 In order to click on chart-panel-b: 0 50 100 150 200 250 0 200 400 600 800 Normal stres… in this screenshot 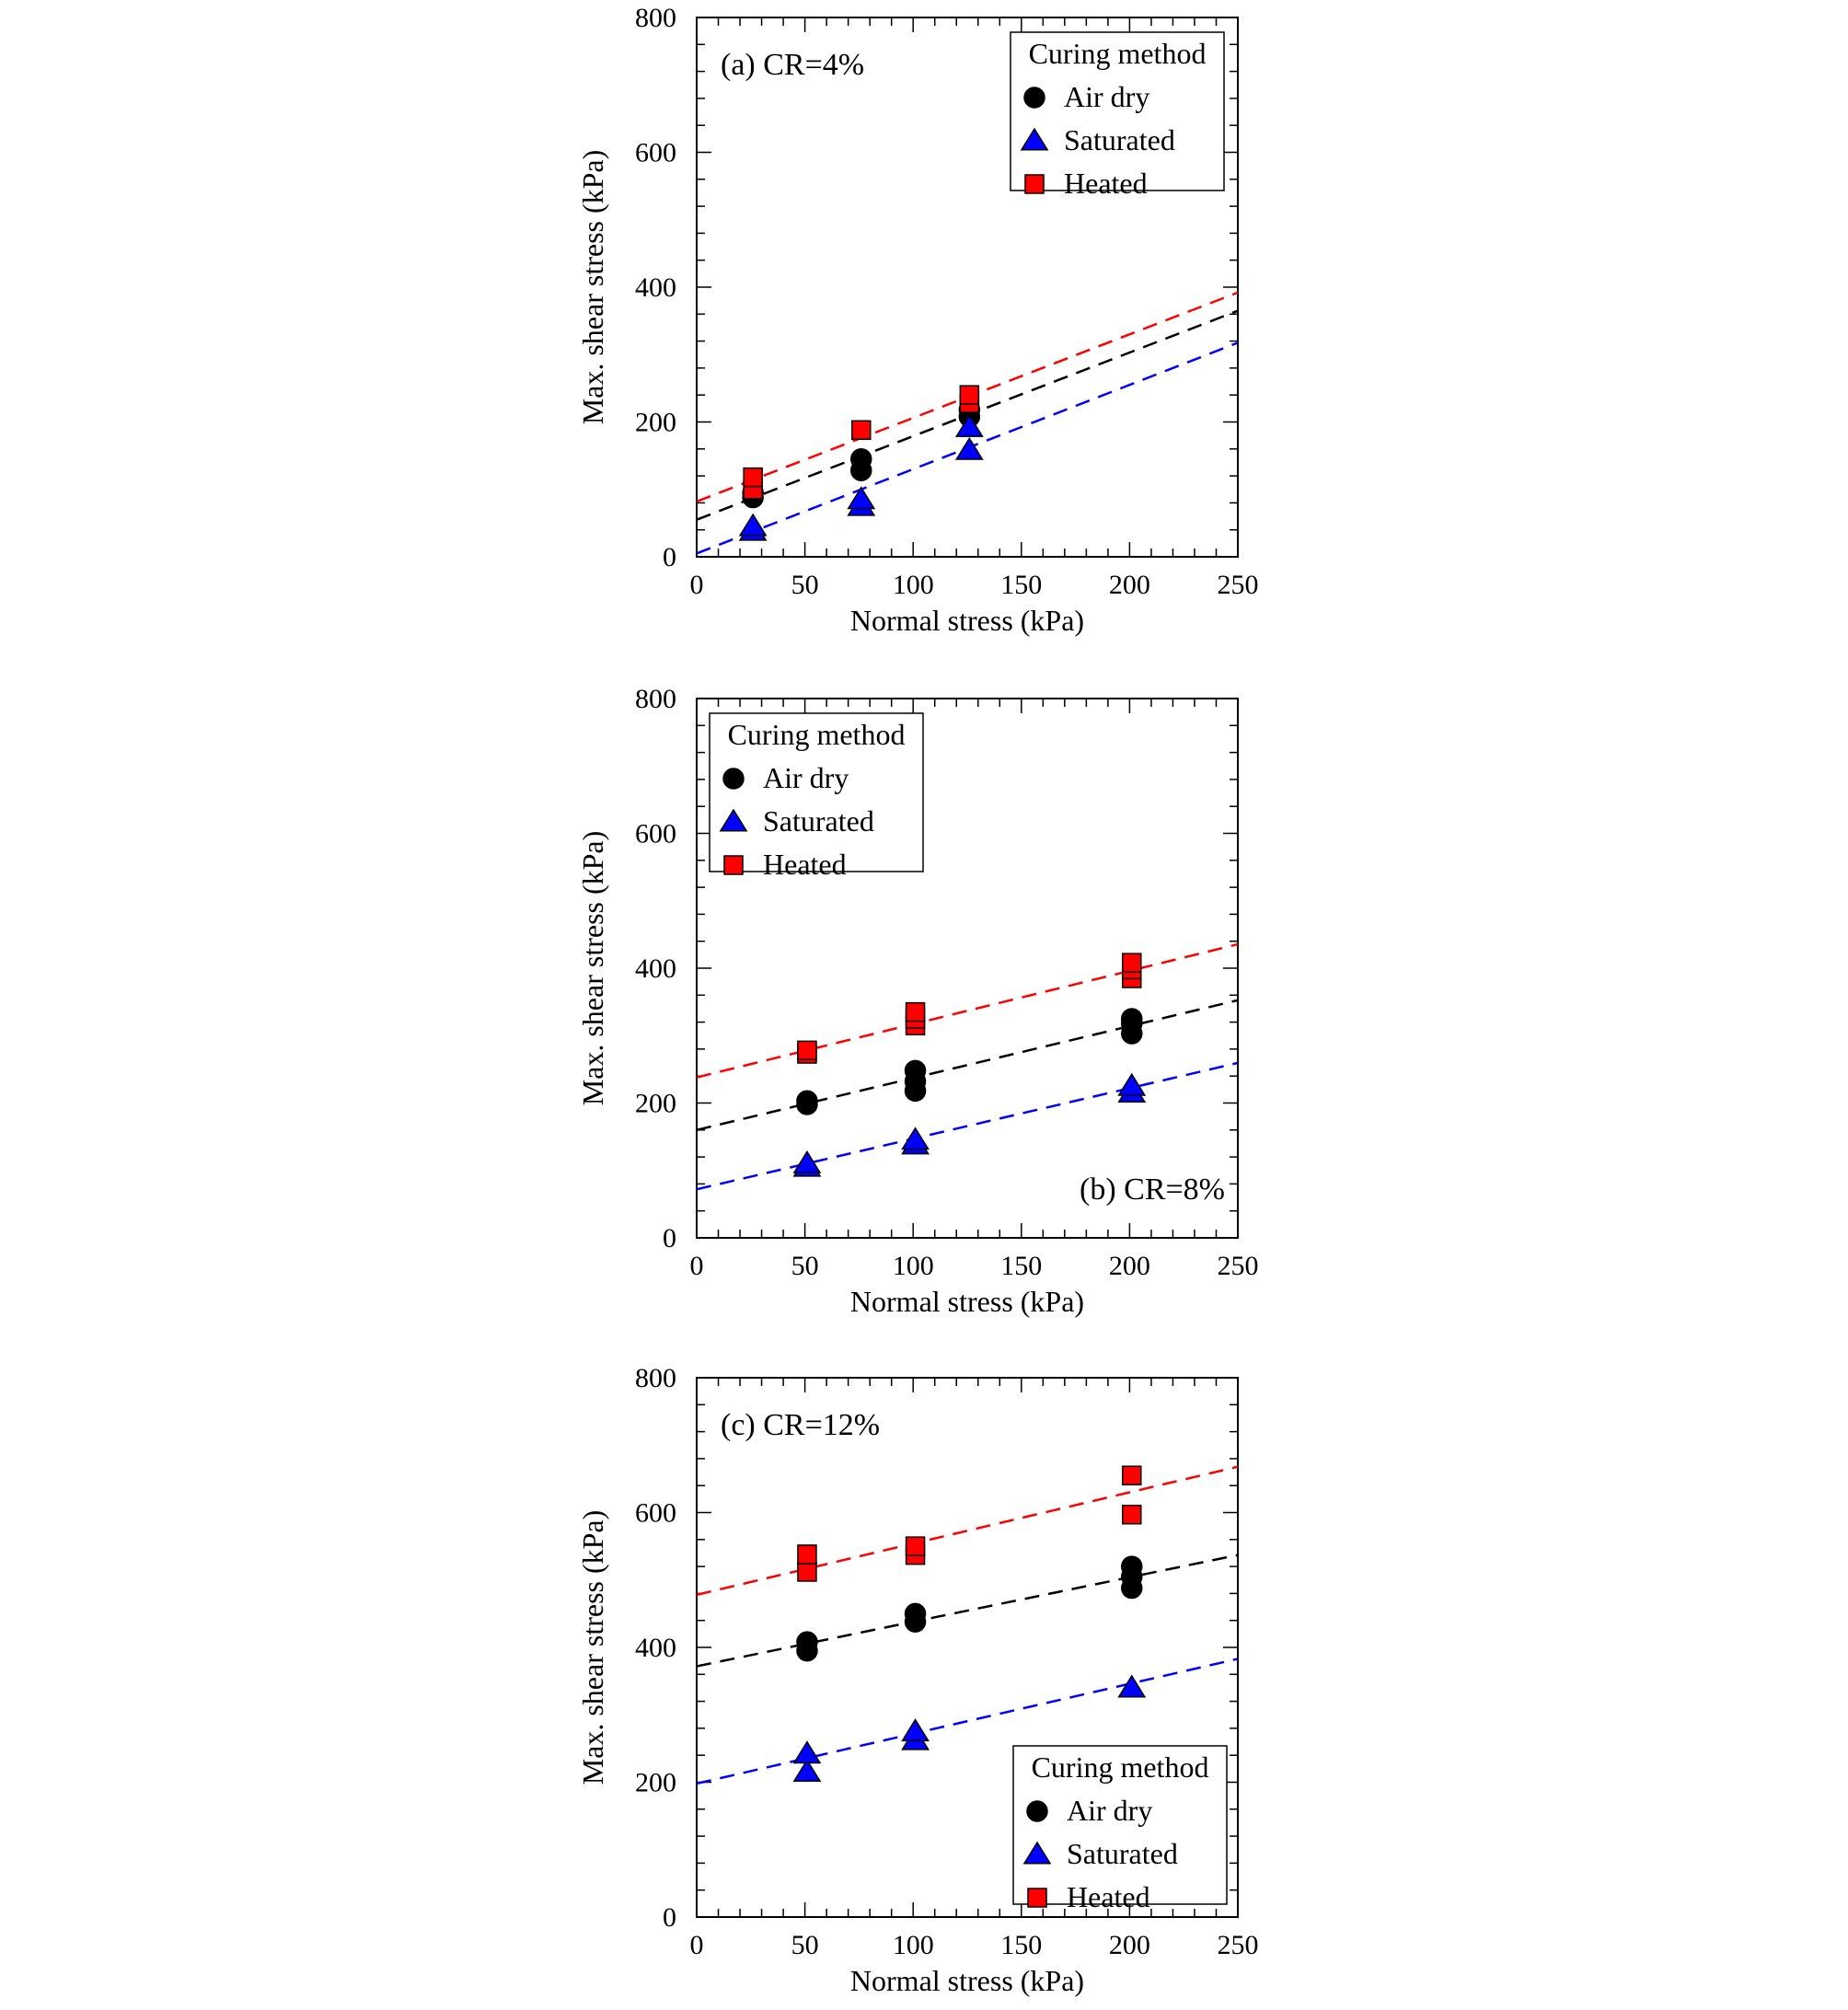, I will do `click(917, 1001)`.